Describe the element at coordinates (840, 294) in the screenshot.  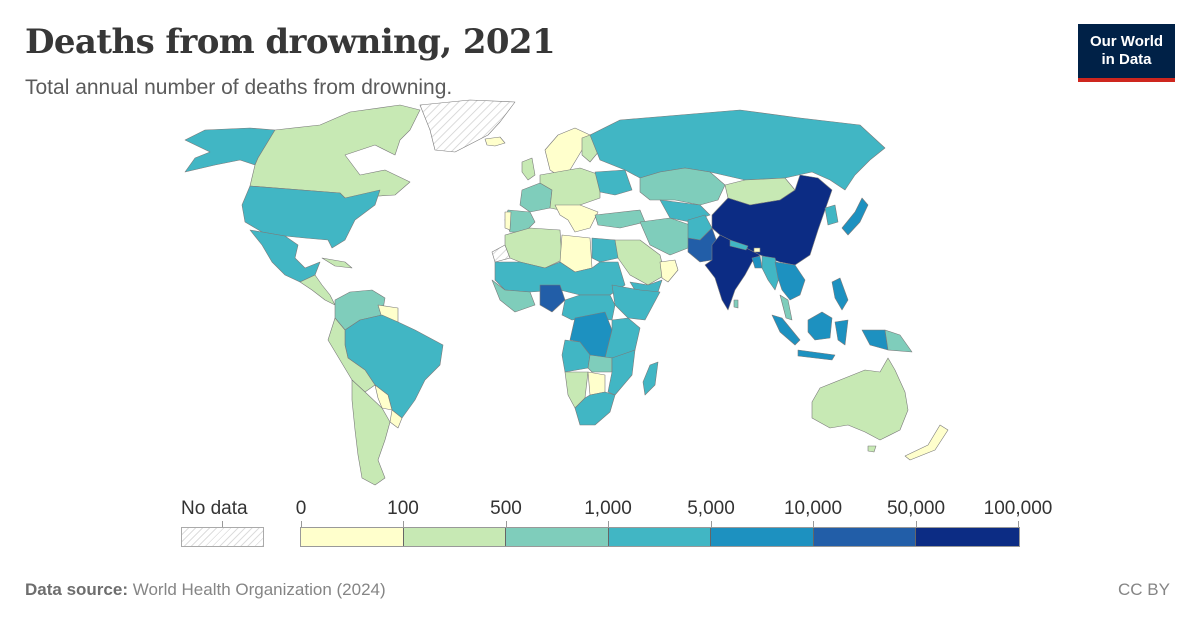
I see `region-philippines` at that location.